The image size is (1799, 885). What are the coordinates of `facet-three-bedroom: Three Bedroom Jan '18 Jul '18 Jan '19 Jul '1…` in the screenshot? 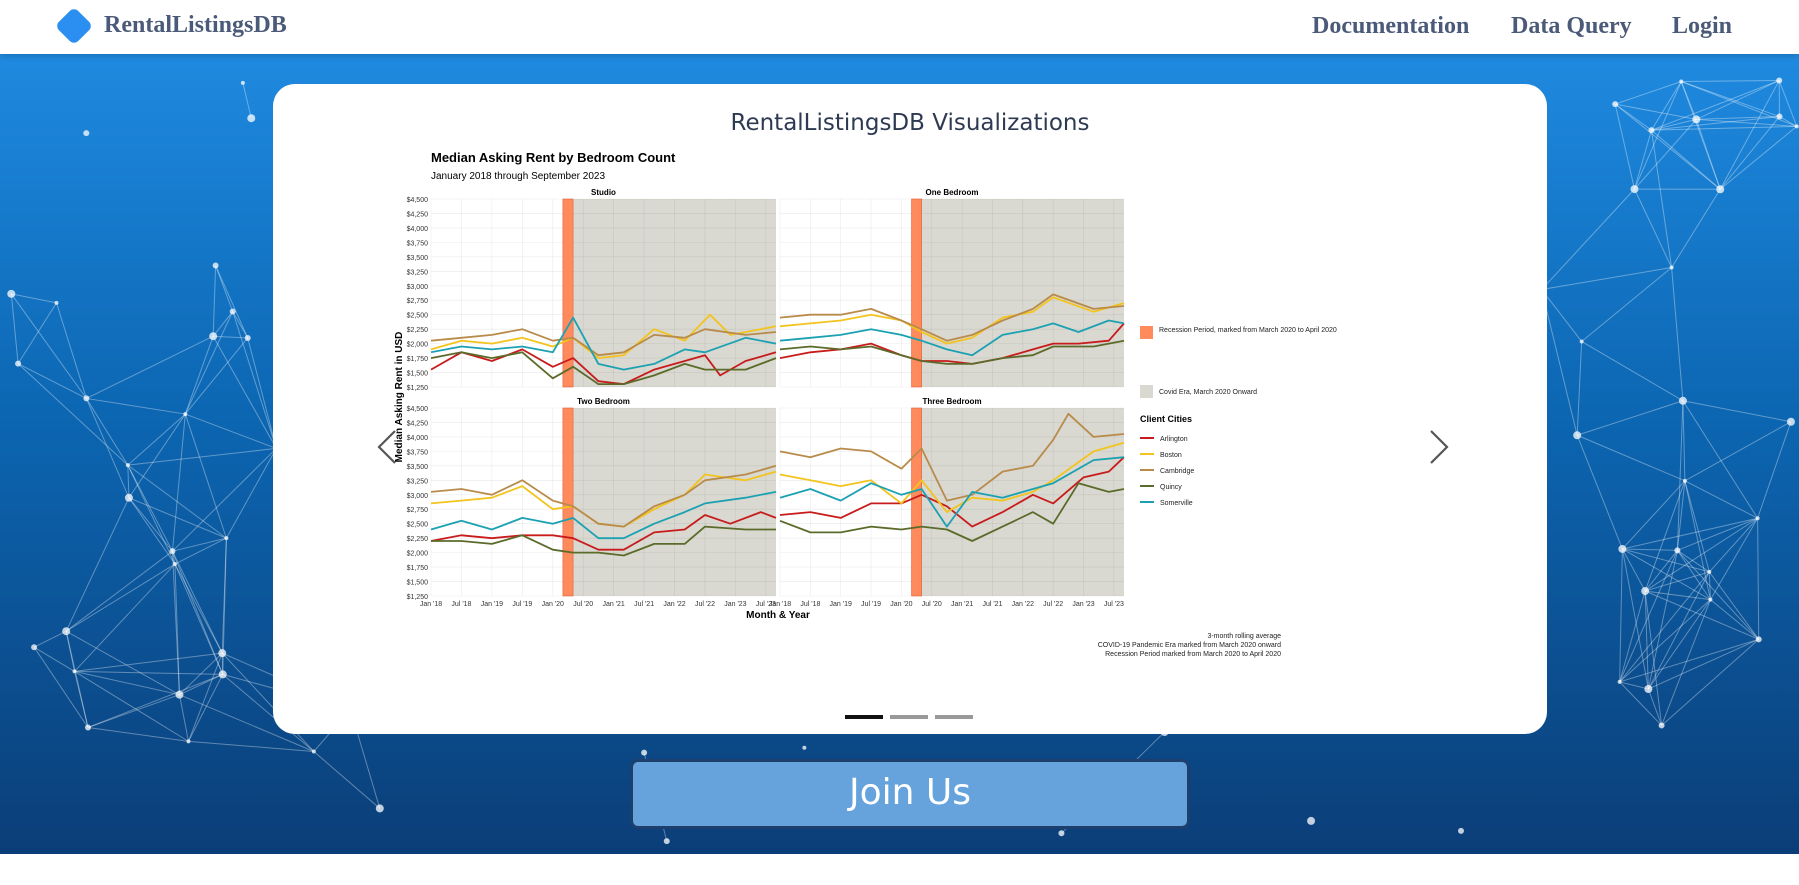 It's located at (947, 502).